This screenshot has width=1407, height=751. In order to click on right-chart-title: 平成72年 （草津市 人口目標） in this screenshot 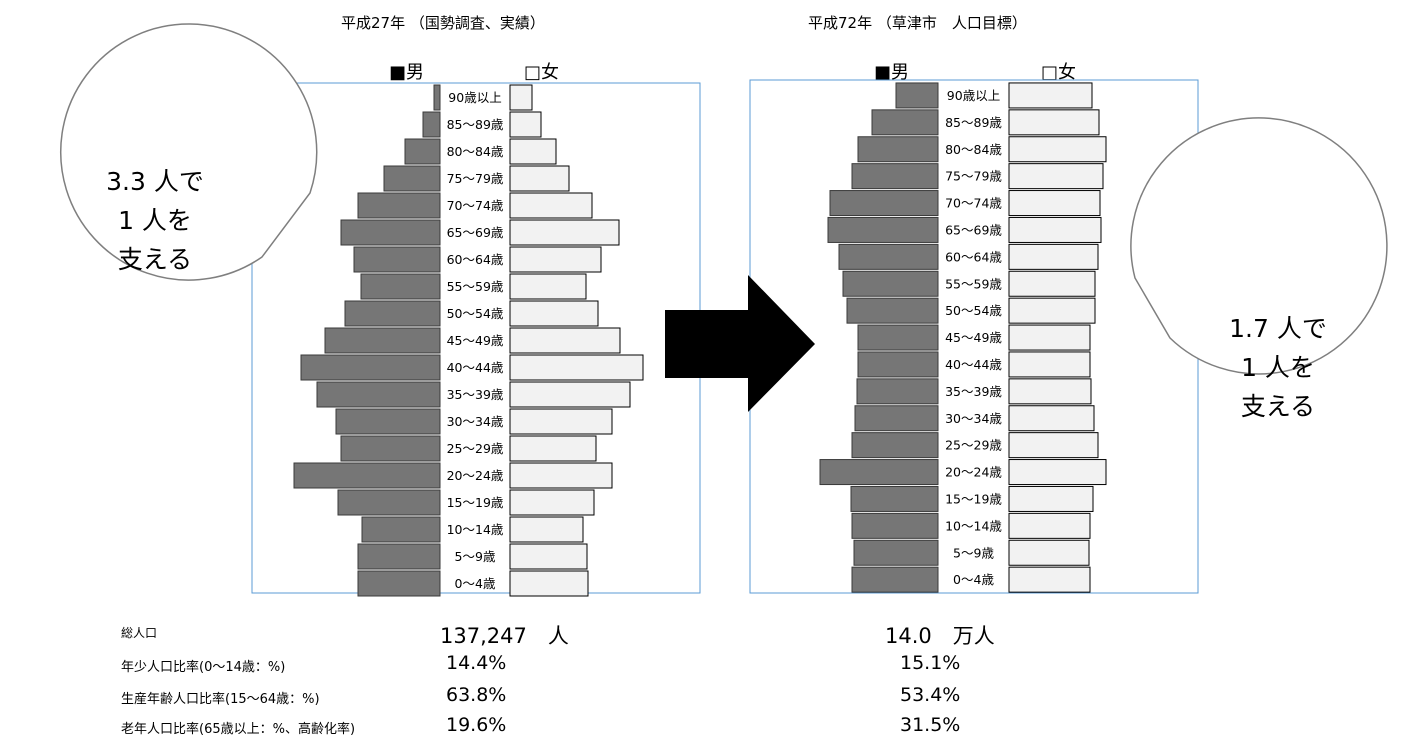, I will do `click(917, 23)`.